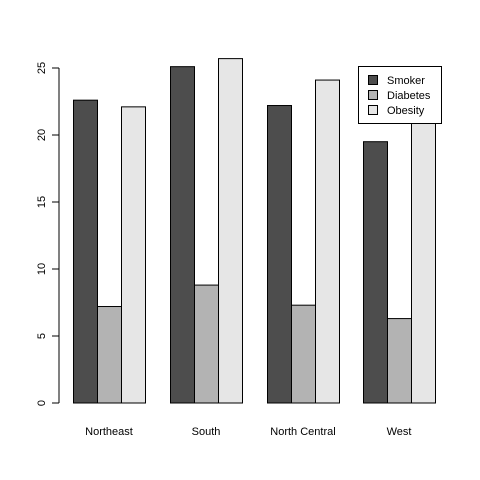 The image size is (480, 480). Describe the element at coordinates (42, 202) in the screenshot. I see `y-tick-label-3: 15` at that location.